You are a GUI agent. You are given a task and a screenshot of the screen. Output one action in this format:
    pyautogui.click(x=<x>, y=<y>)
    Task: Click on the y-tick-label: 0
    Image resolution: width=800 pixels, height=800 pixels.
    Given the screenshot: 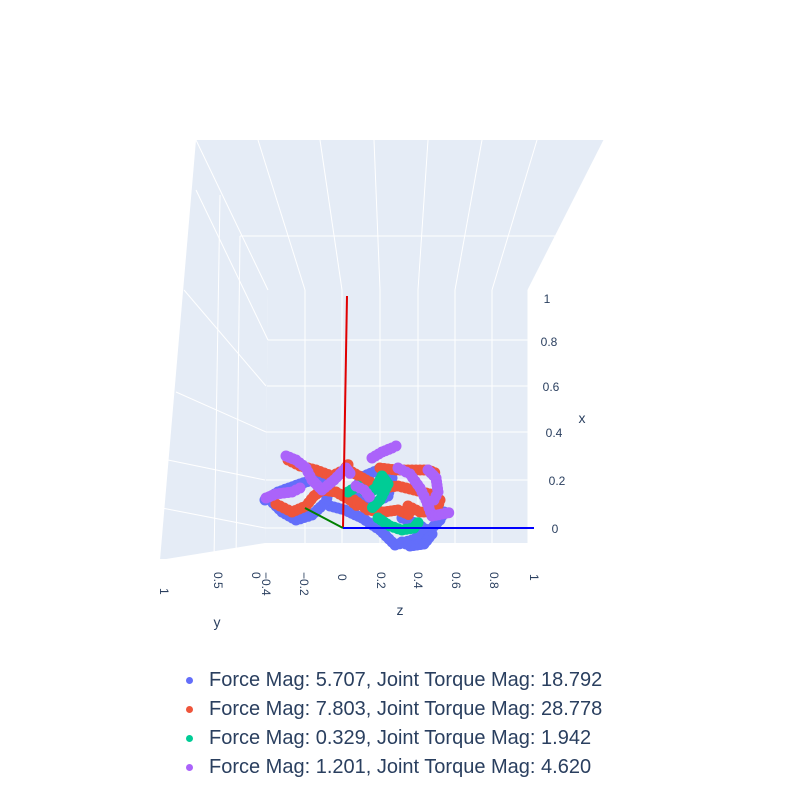 What is the action you would take?
    pyautogui.click(x=256, y=575)
    